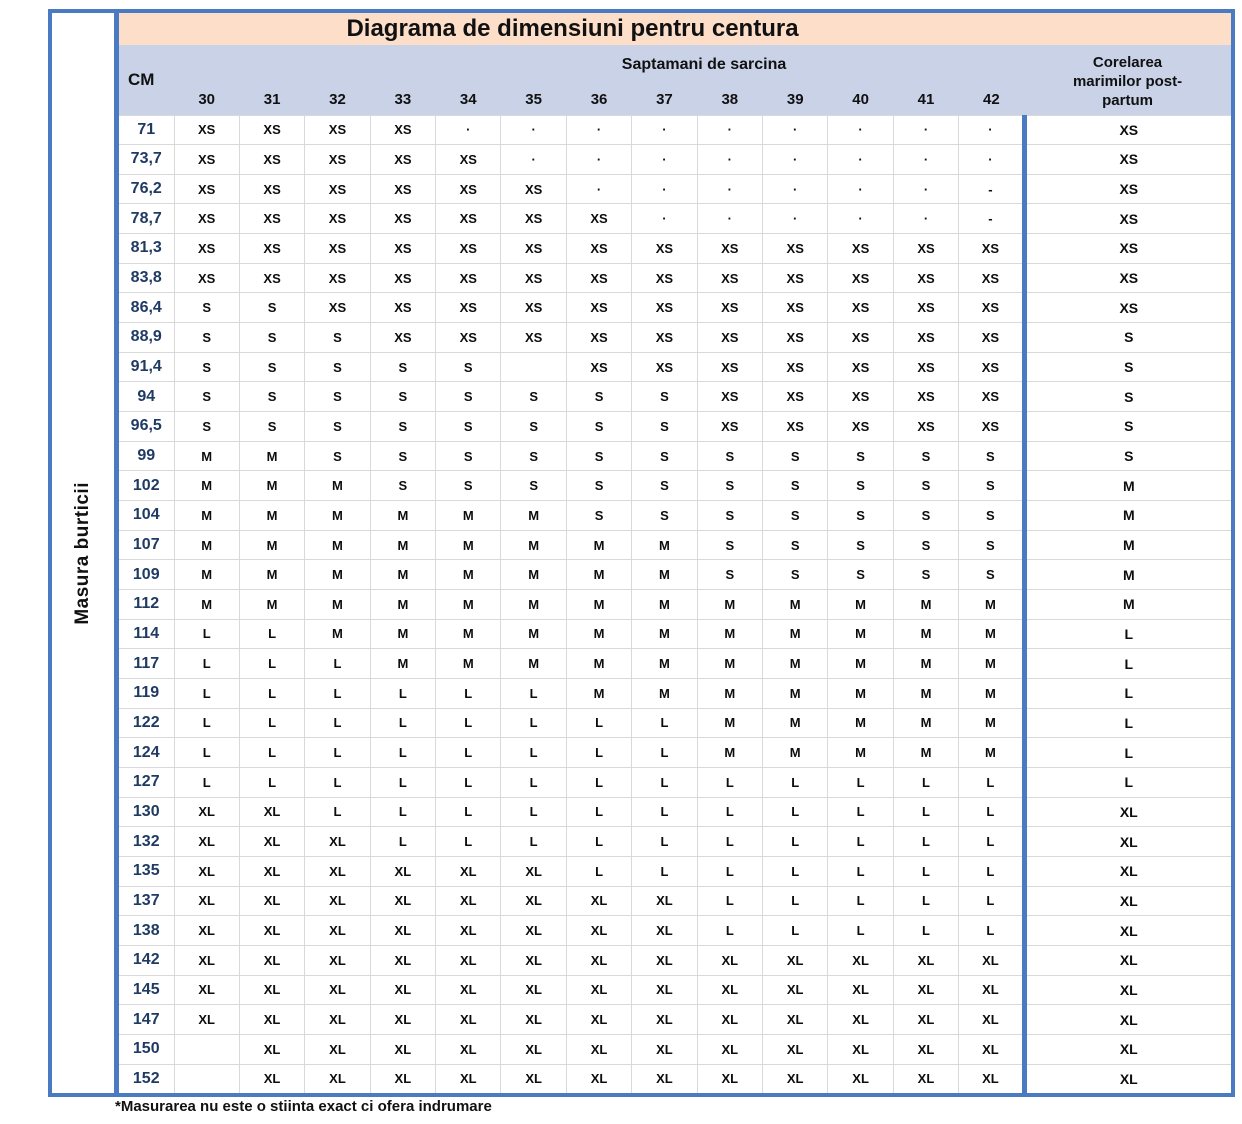  What do you see at coordinates (675, 782) in the screenshot?
I see `table-row: 127 L L L L L L L L L L L L L L` at bounding box center [675, 782].